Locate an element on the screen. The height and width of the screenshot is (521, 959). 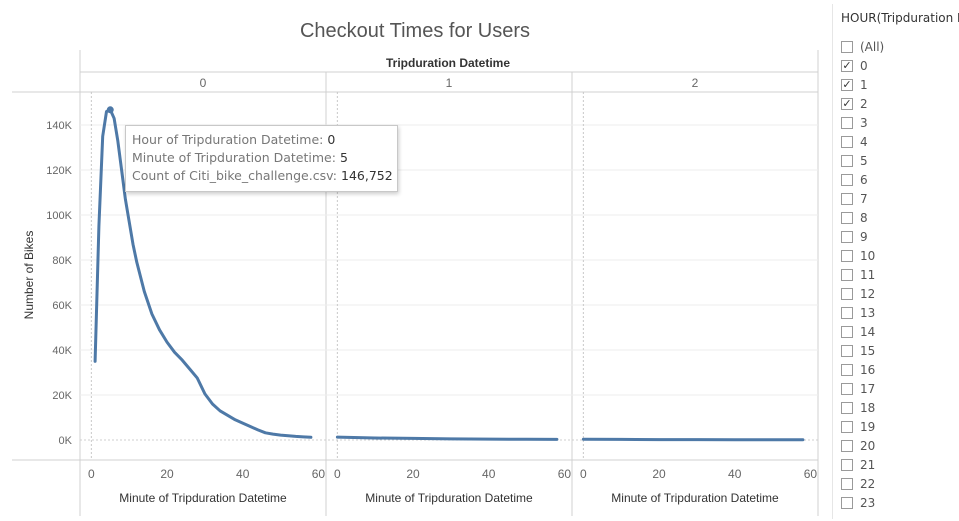
filter-item-label: 12 is located at coordinates (868, 293).